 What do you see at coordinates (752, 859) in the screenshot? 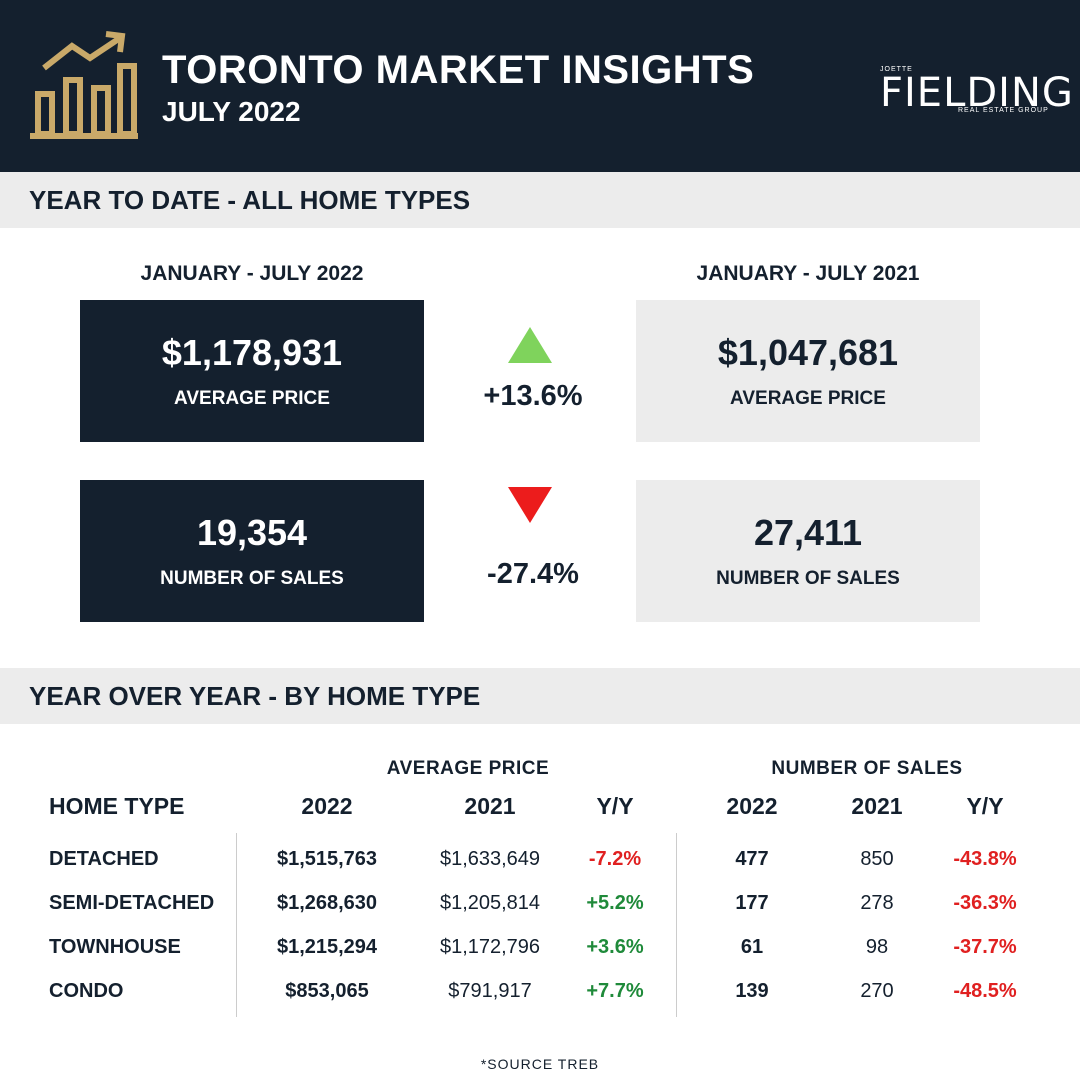
I see `table-cell: 477` at bounding box center [752, 859].